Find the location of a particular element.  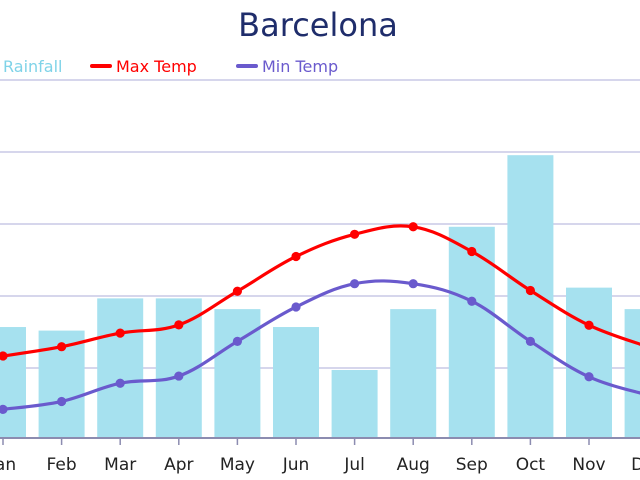

legend-label-rainfall: Rainfall is located at coordinates (32, 66).